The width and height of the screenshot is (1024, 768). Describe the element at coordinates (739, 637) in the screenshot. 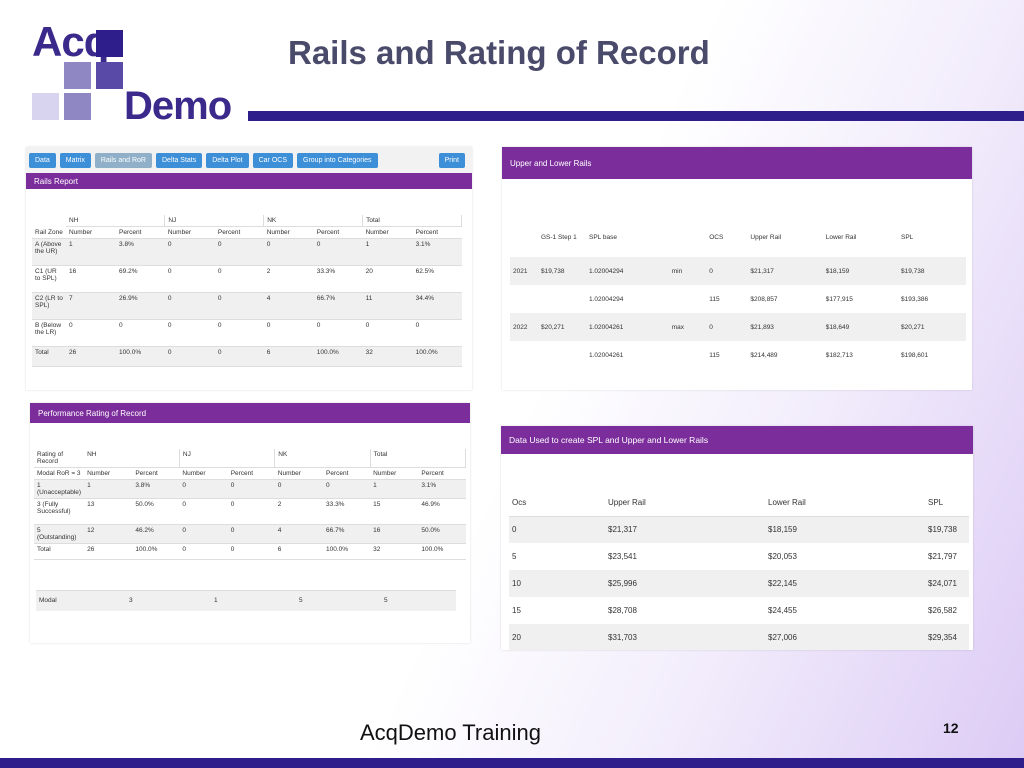

I see `table-row: 20 $31,703 $27,006 $29,354` at that location.